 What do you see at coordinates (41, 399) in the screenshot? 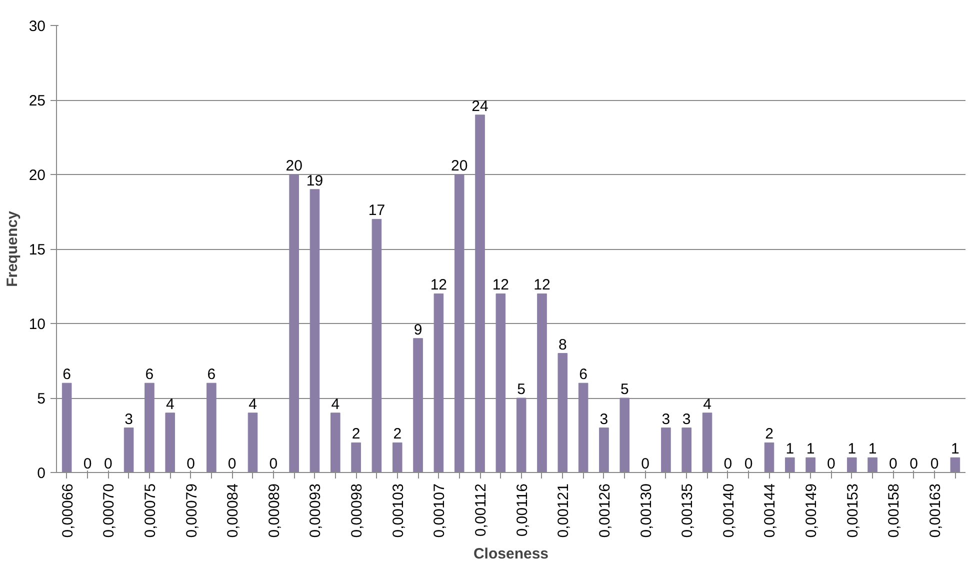
I see `y-tick-label: 5` at bounding box center [41, 399].